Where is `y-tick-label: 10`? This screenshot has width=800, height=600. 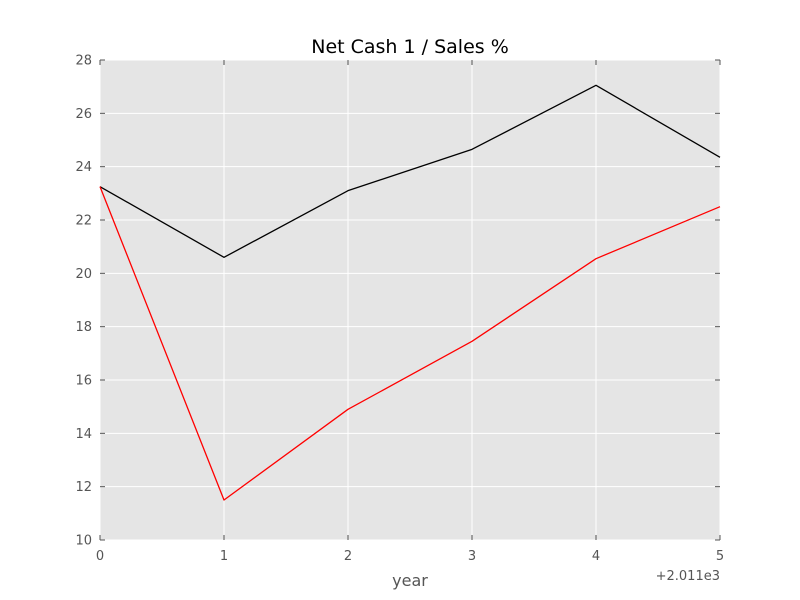 y-tick-label: 10 is located at coordinates (83, 541).